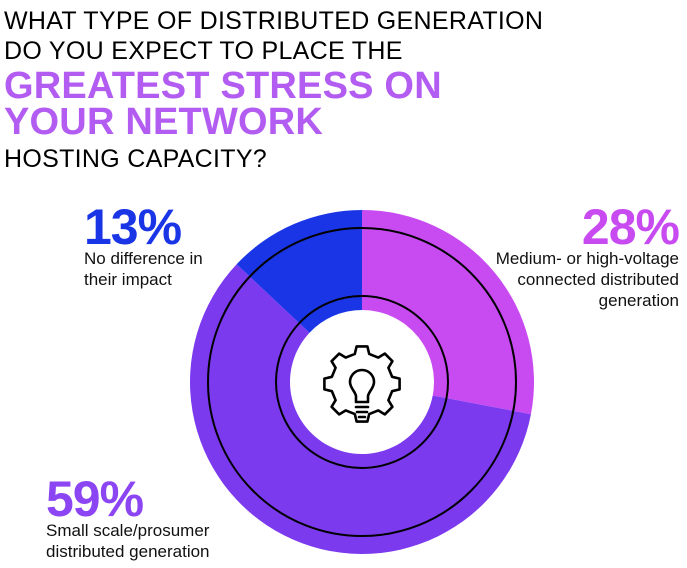 This screenshot has height=568, width=687. I want to click on title-highlight-2: YOUR NETWORK, so click(164, 122).